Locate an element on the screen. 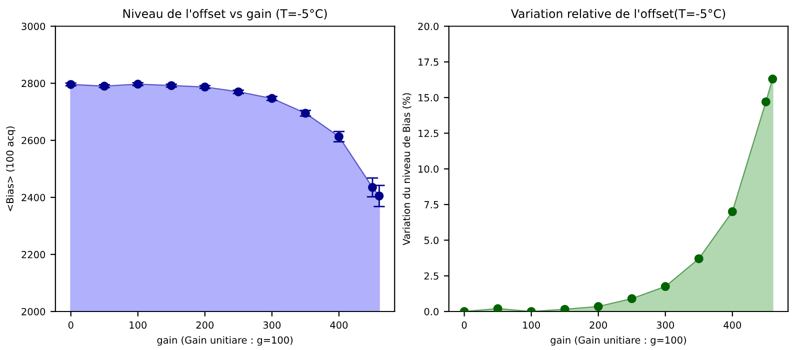  chart-title: Variation relative de l'offset(T=-5°C) is located at coordinates (618, 14).